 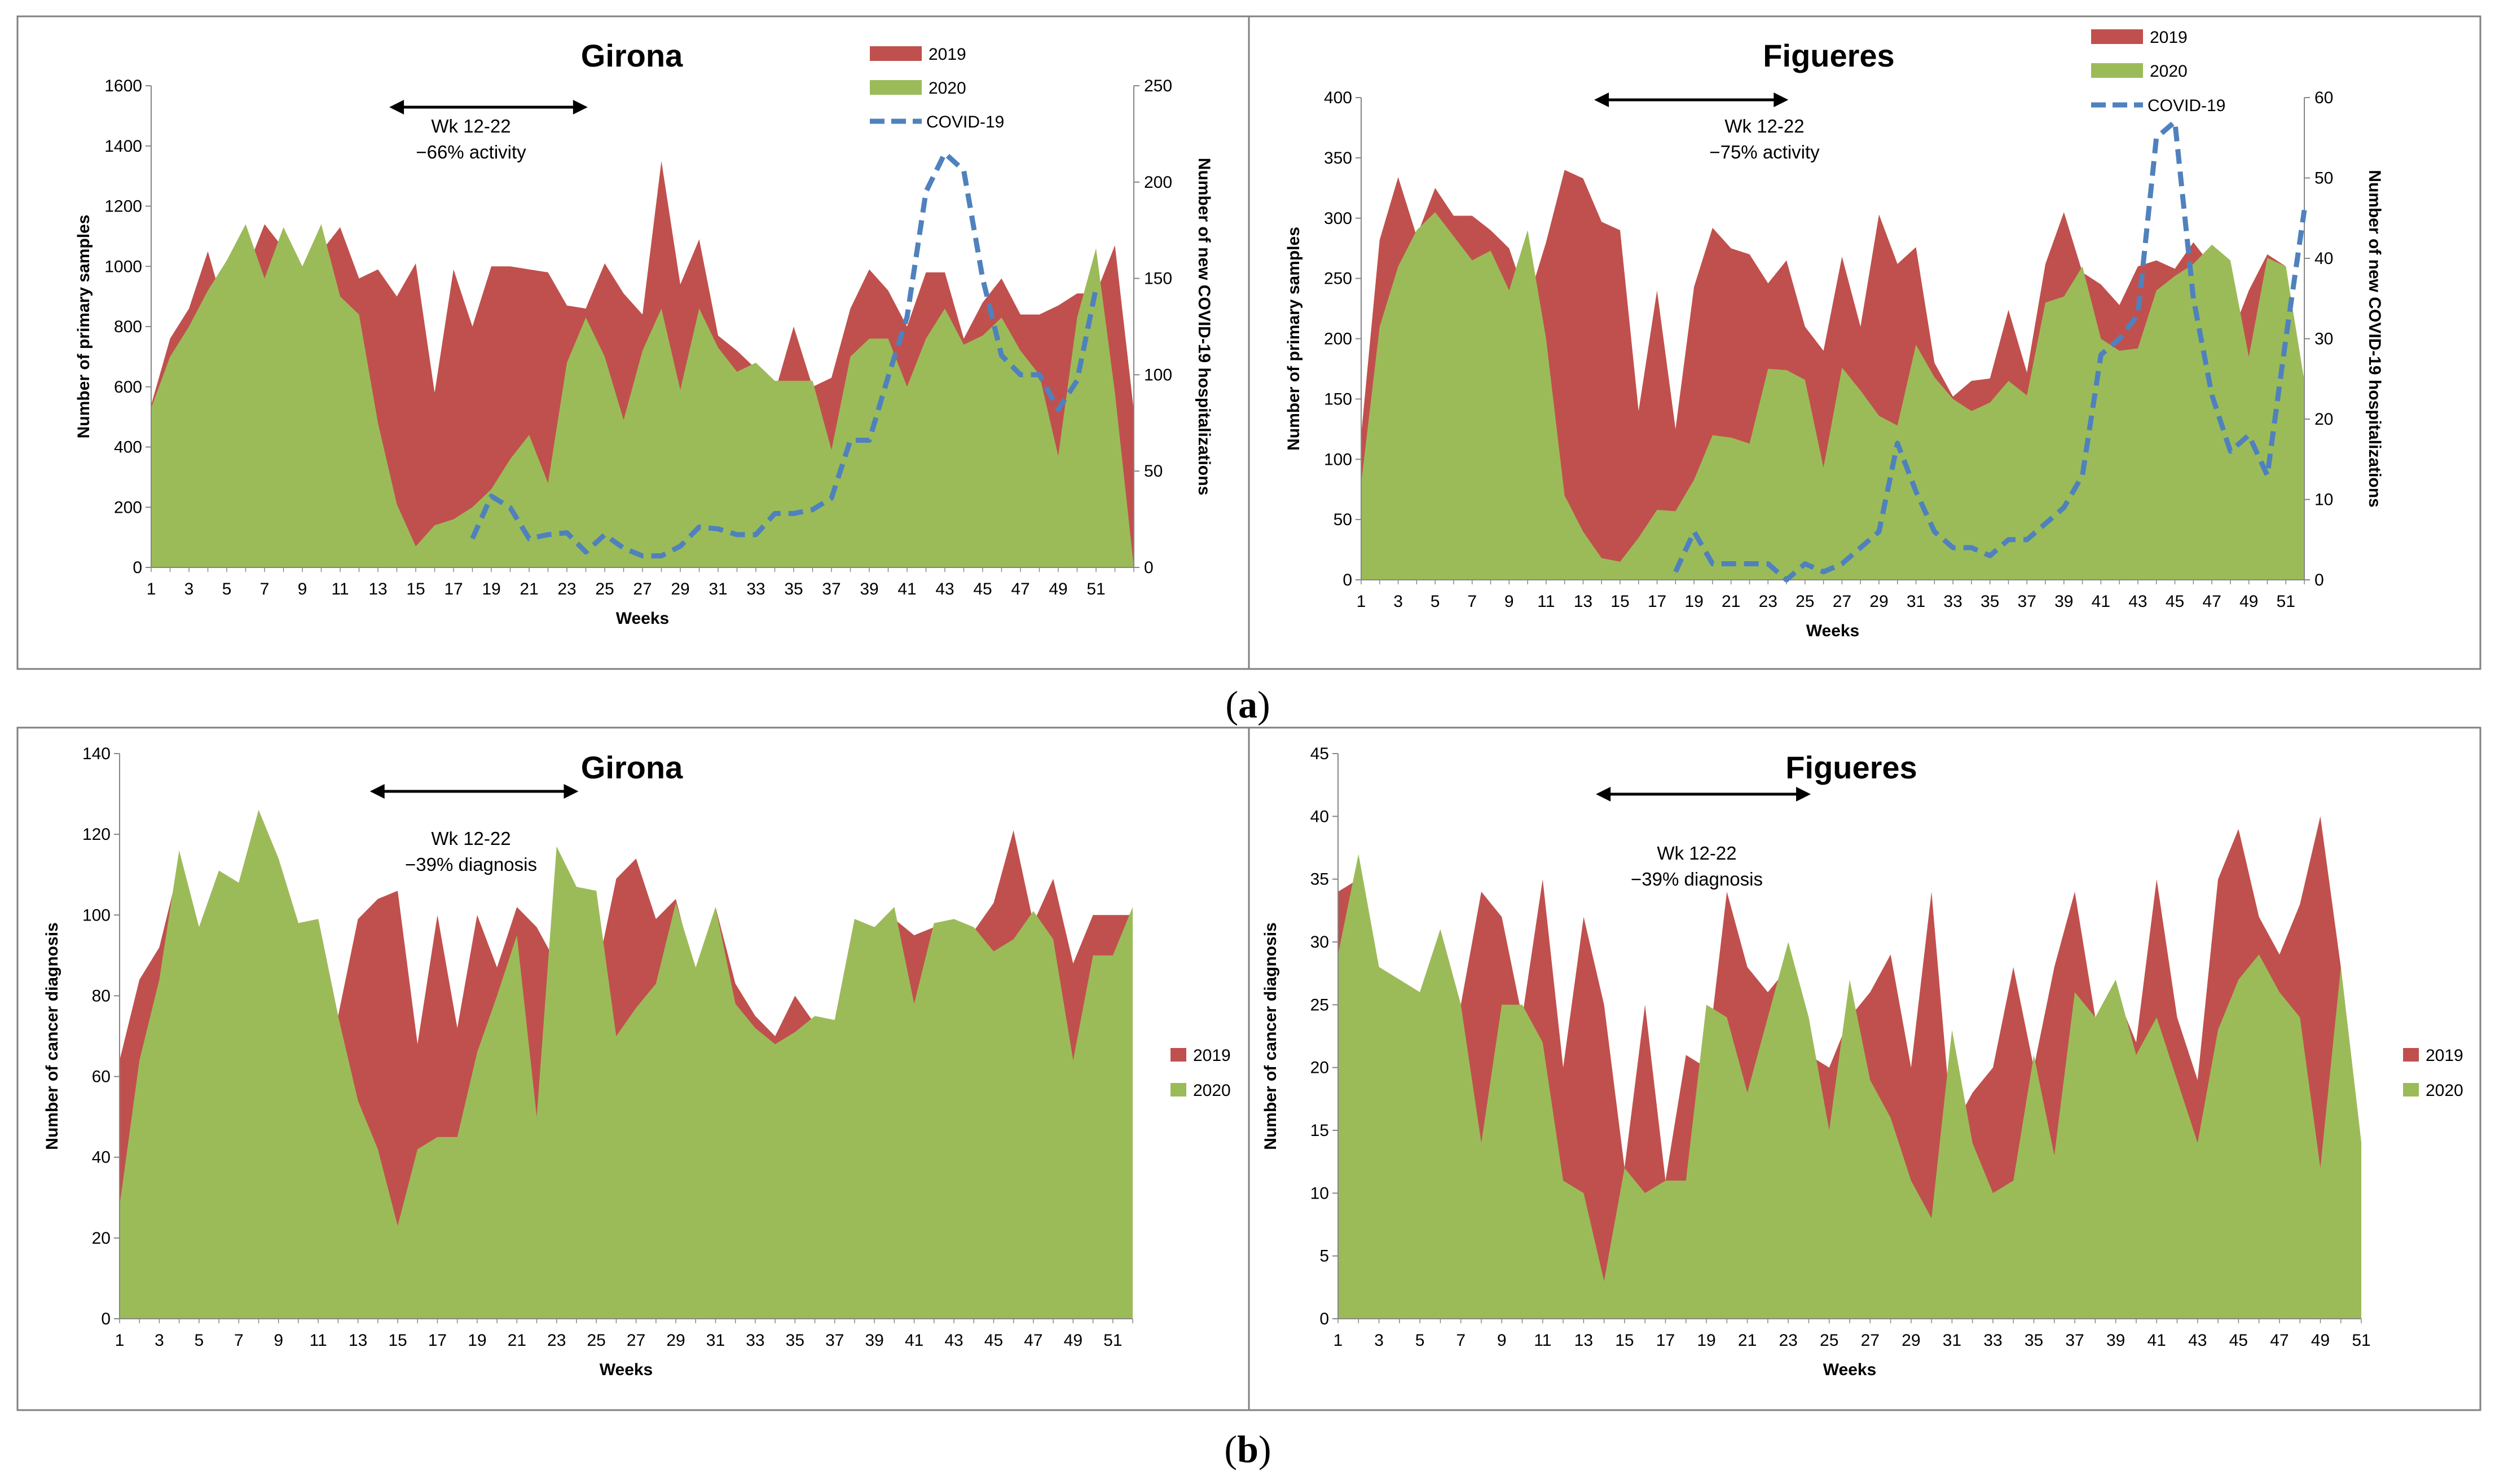 What do you see at coordinates (1319, 1005) in the screenshot?
I see `y-tick-label: 25` at bounding box center [1319, 1005].